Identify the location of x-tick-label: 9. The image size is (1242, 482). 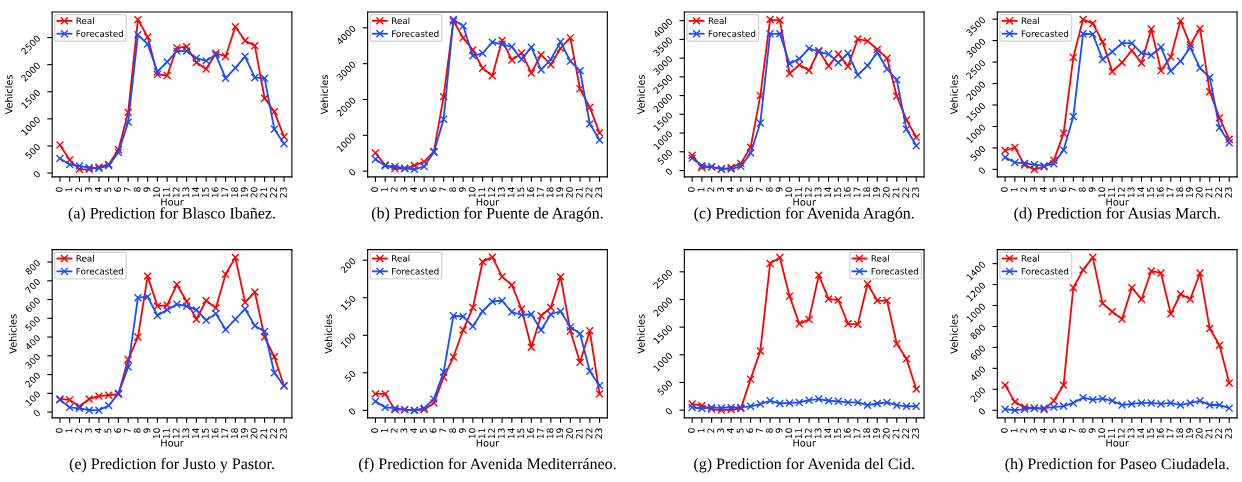
(147, 430).